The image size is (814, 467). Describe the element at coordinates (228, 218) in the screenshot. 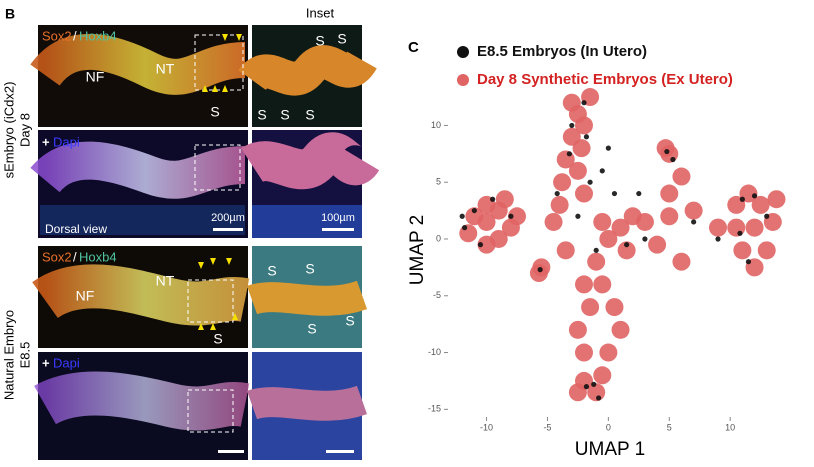

I see `scale-label: 200µm` at that location.